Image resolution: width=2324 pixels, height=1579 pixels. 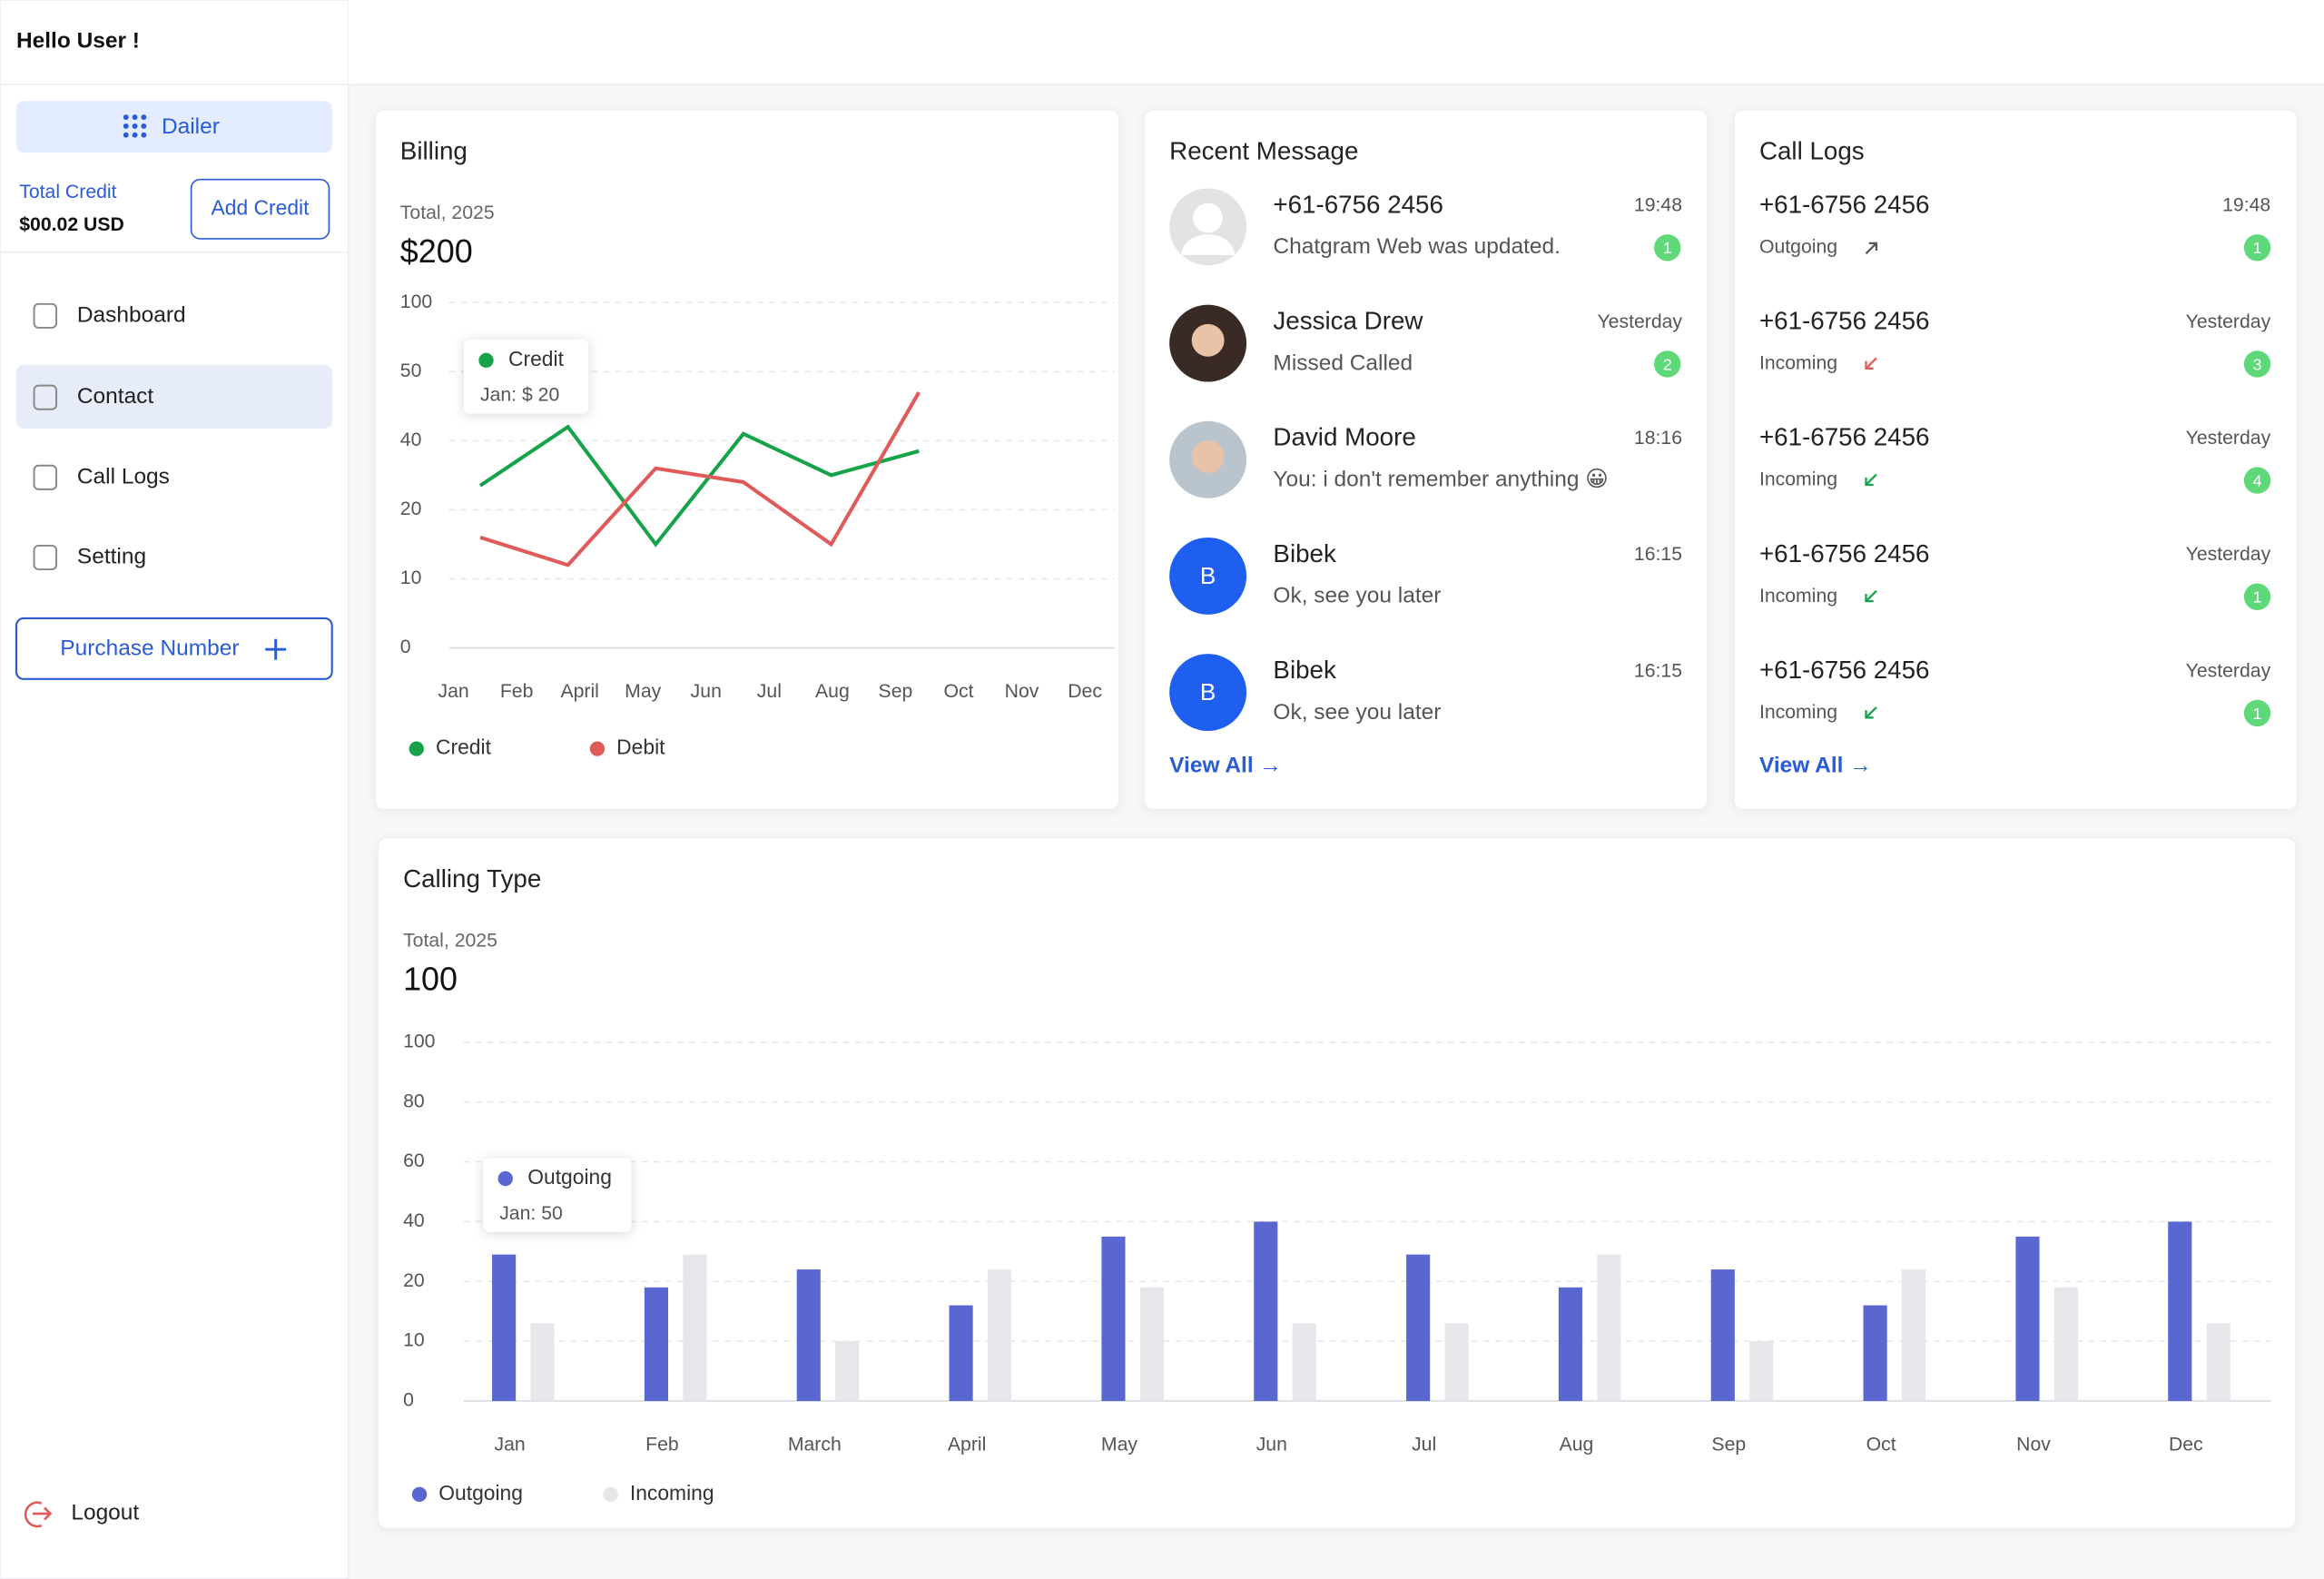 What do you see at coordinates (411, 439) in the screenshot?
I see `y-tick-label: 40` at bounding box center [411, 439].